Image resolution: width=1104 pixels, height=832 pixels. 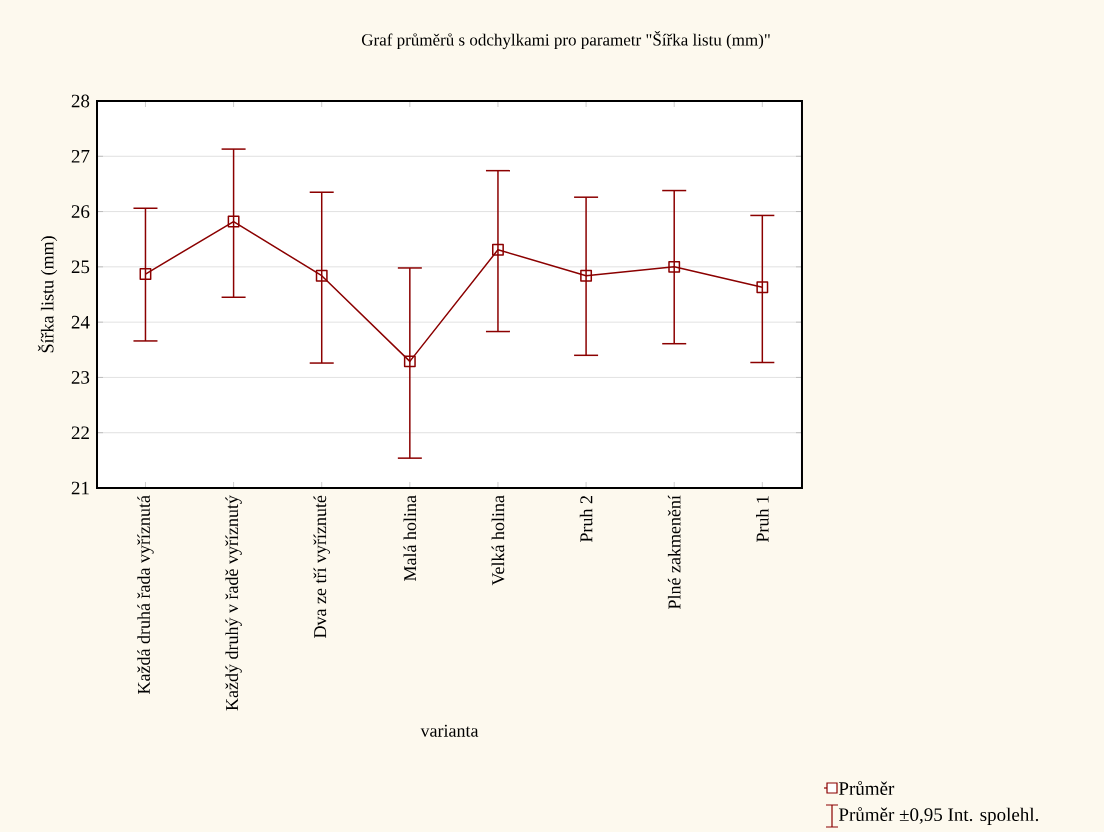 What do you see at coordinates (866, 788) in the screenshot?
I see `legend-label: Průměr` at bounding box center [866, 788].